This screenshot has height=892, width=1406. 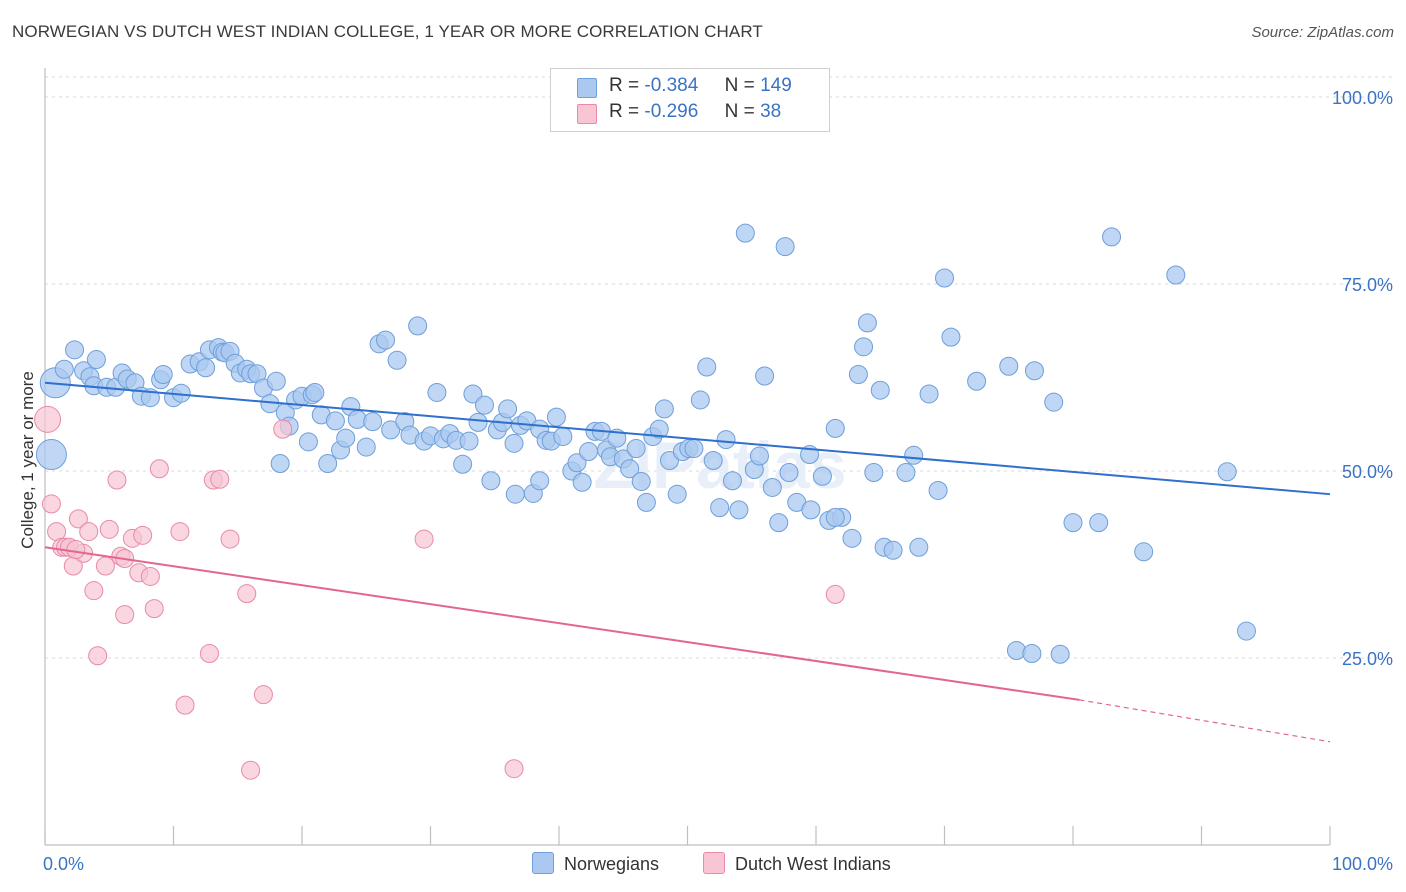 What do you see at coordinates (587, 88) in the screenshot?
I see `legend-swatch-blue` at bounding box center [587, 88].